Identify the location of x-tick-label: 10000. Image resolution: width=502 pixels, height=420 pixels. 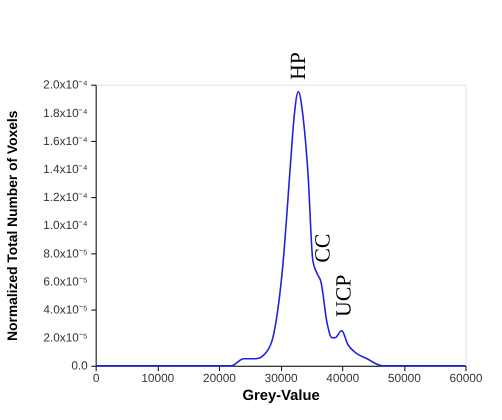
(158, 378).